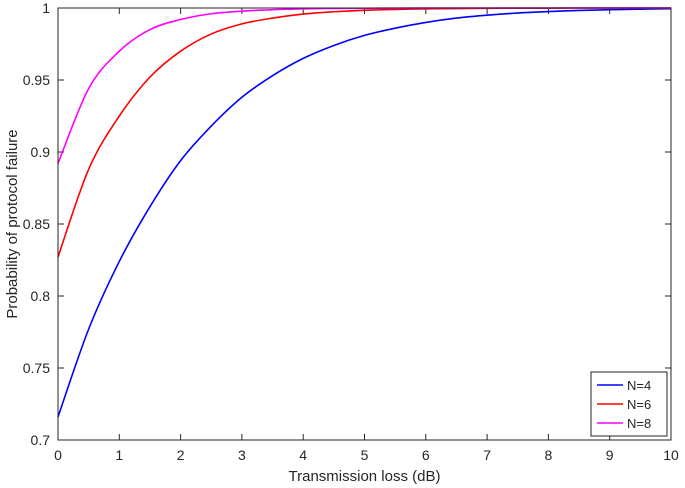  I want to click on y-tick-label: 0.85, so click(36, 224).